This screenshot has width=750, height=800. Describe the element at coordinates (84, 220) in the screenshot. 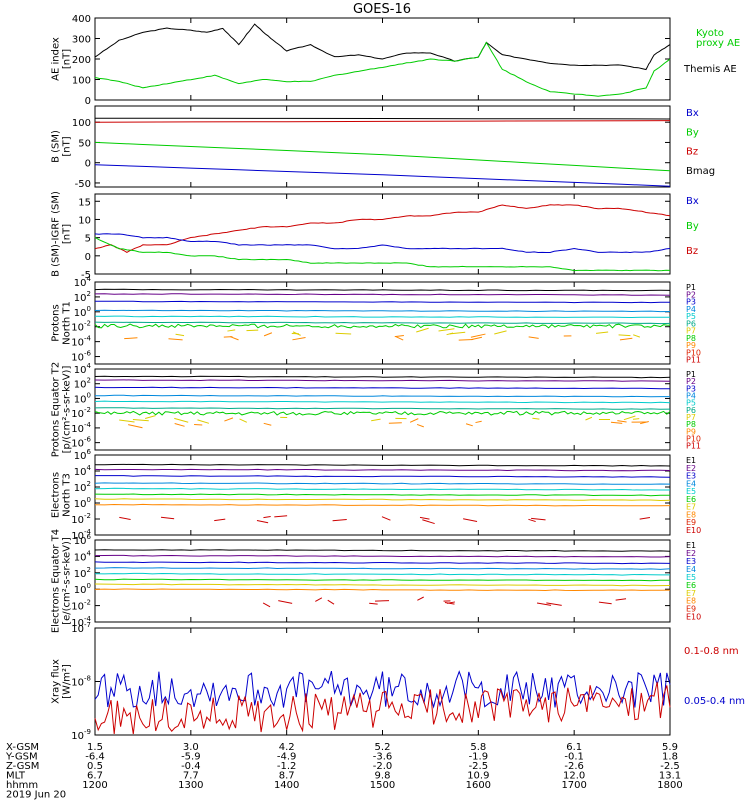

I see `y-tick-label: 10` at that location.